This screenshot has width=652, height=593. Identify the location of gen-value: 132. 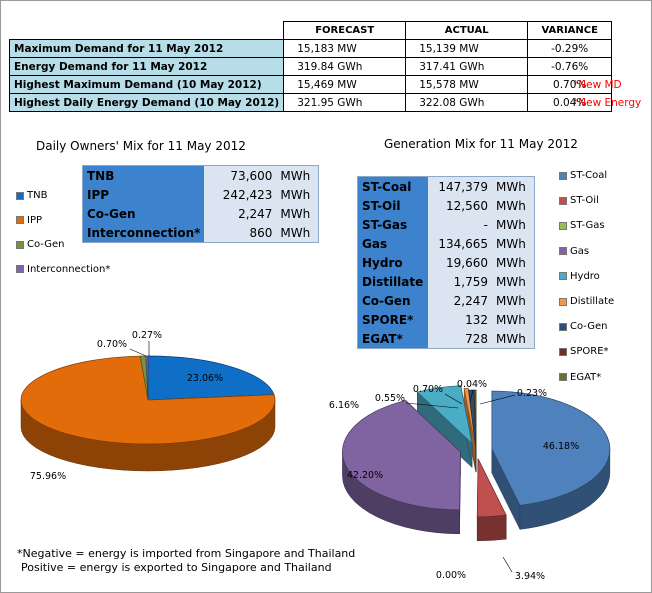
(460, 319).